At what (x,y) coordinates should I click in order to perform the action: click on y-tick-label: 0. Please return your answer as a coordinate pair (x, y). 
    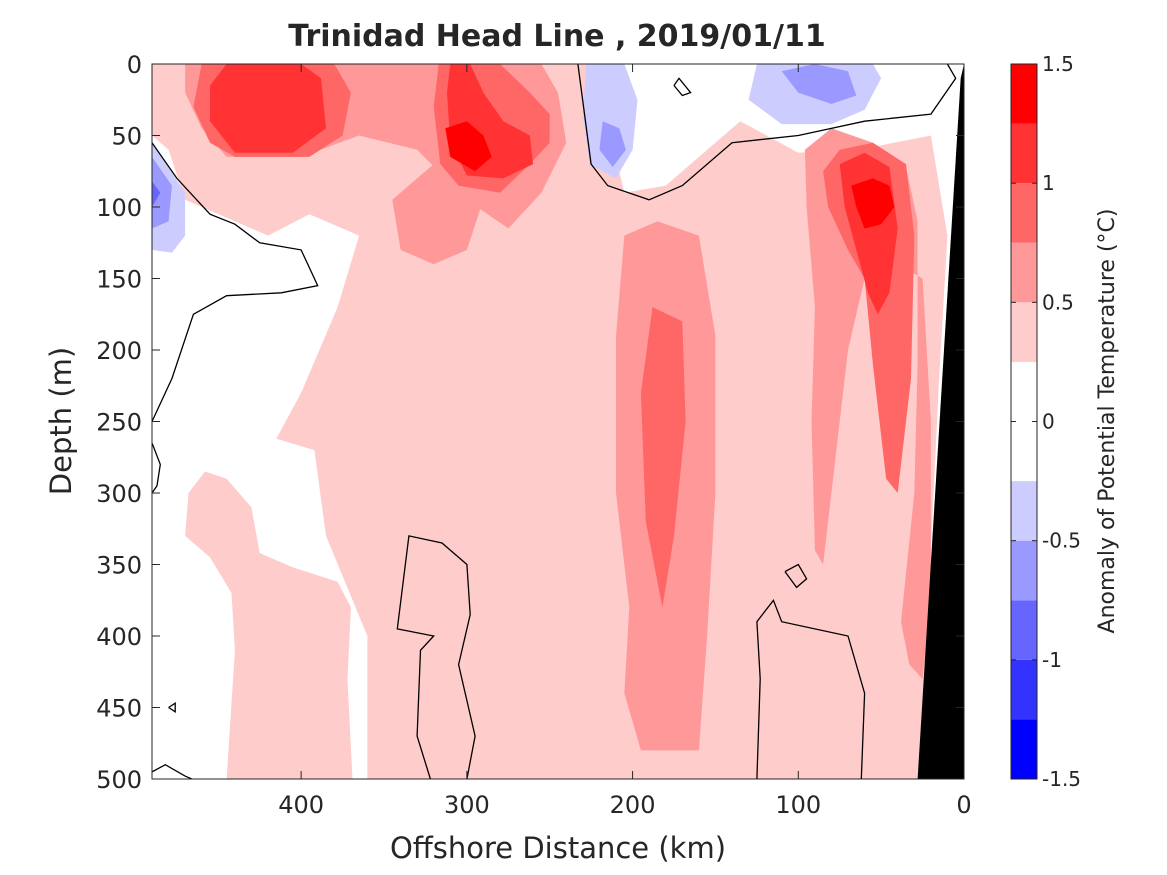
    Looking at the image, I should click on (134, 65).